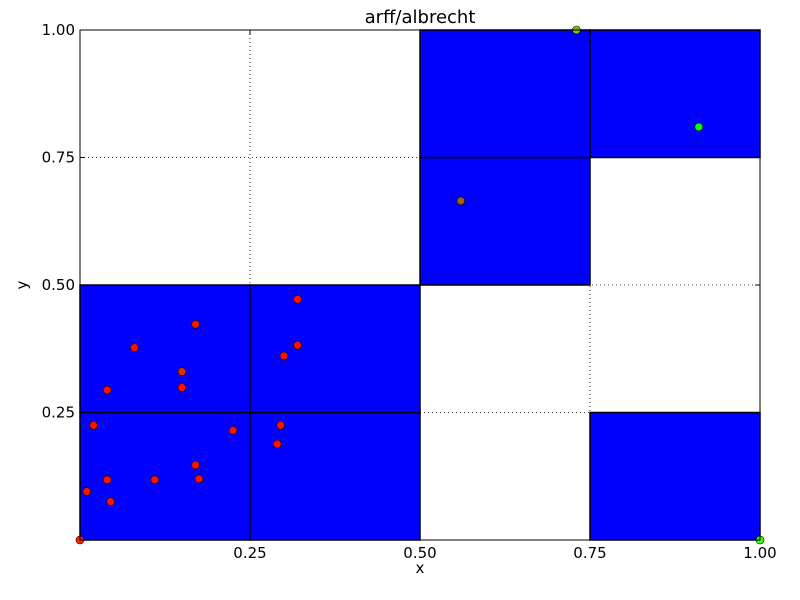 The image size is (800, 600). Describe the element at coordinates (419, 553) in the screenshot. I see `x-tick-label: 0.50` at that location.